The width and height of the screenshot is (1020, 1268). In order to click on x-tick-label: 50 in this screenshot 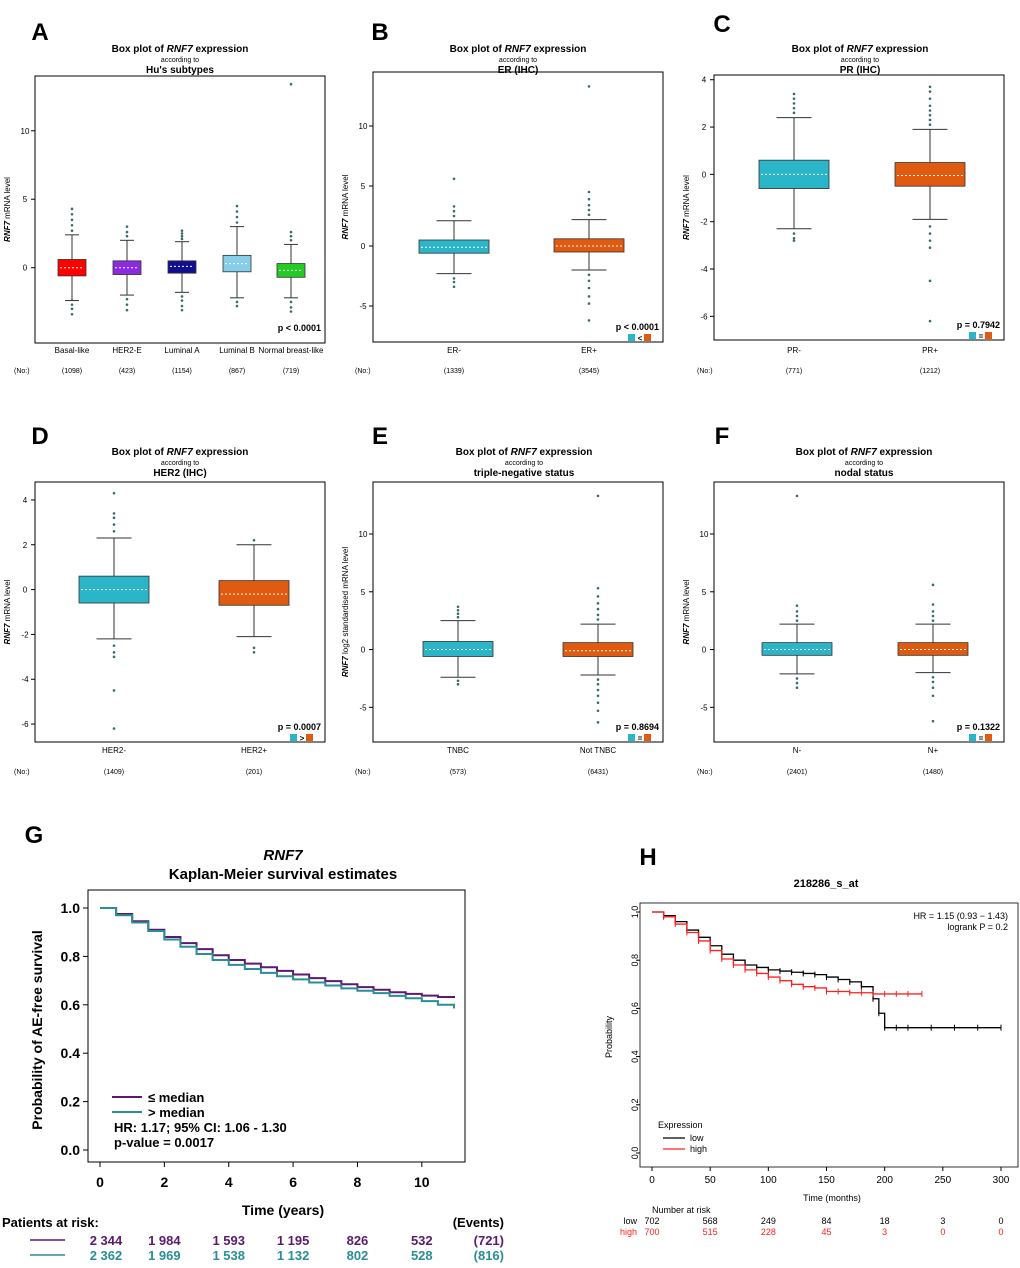, I will do `click(711, 1180)`.